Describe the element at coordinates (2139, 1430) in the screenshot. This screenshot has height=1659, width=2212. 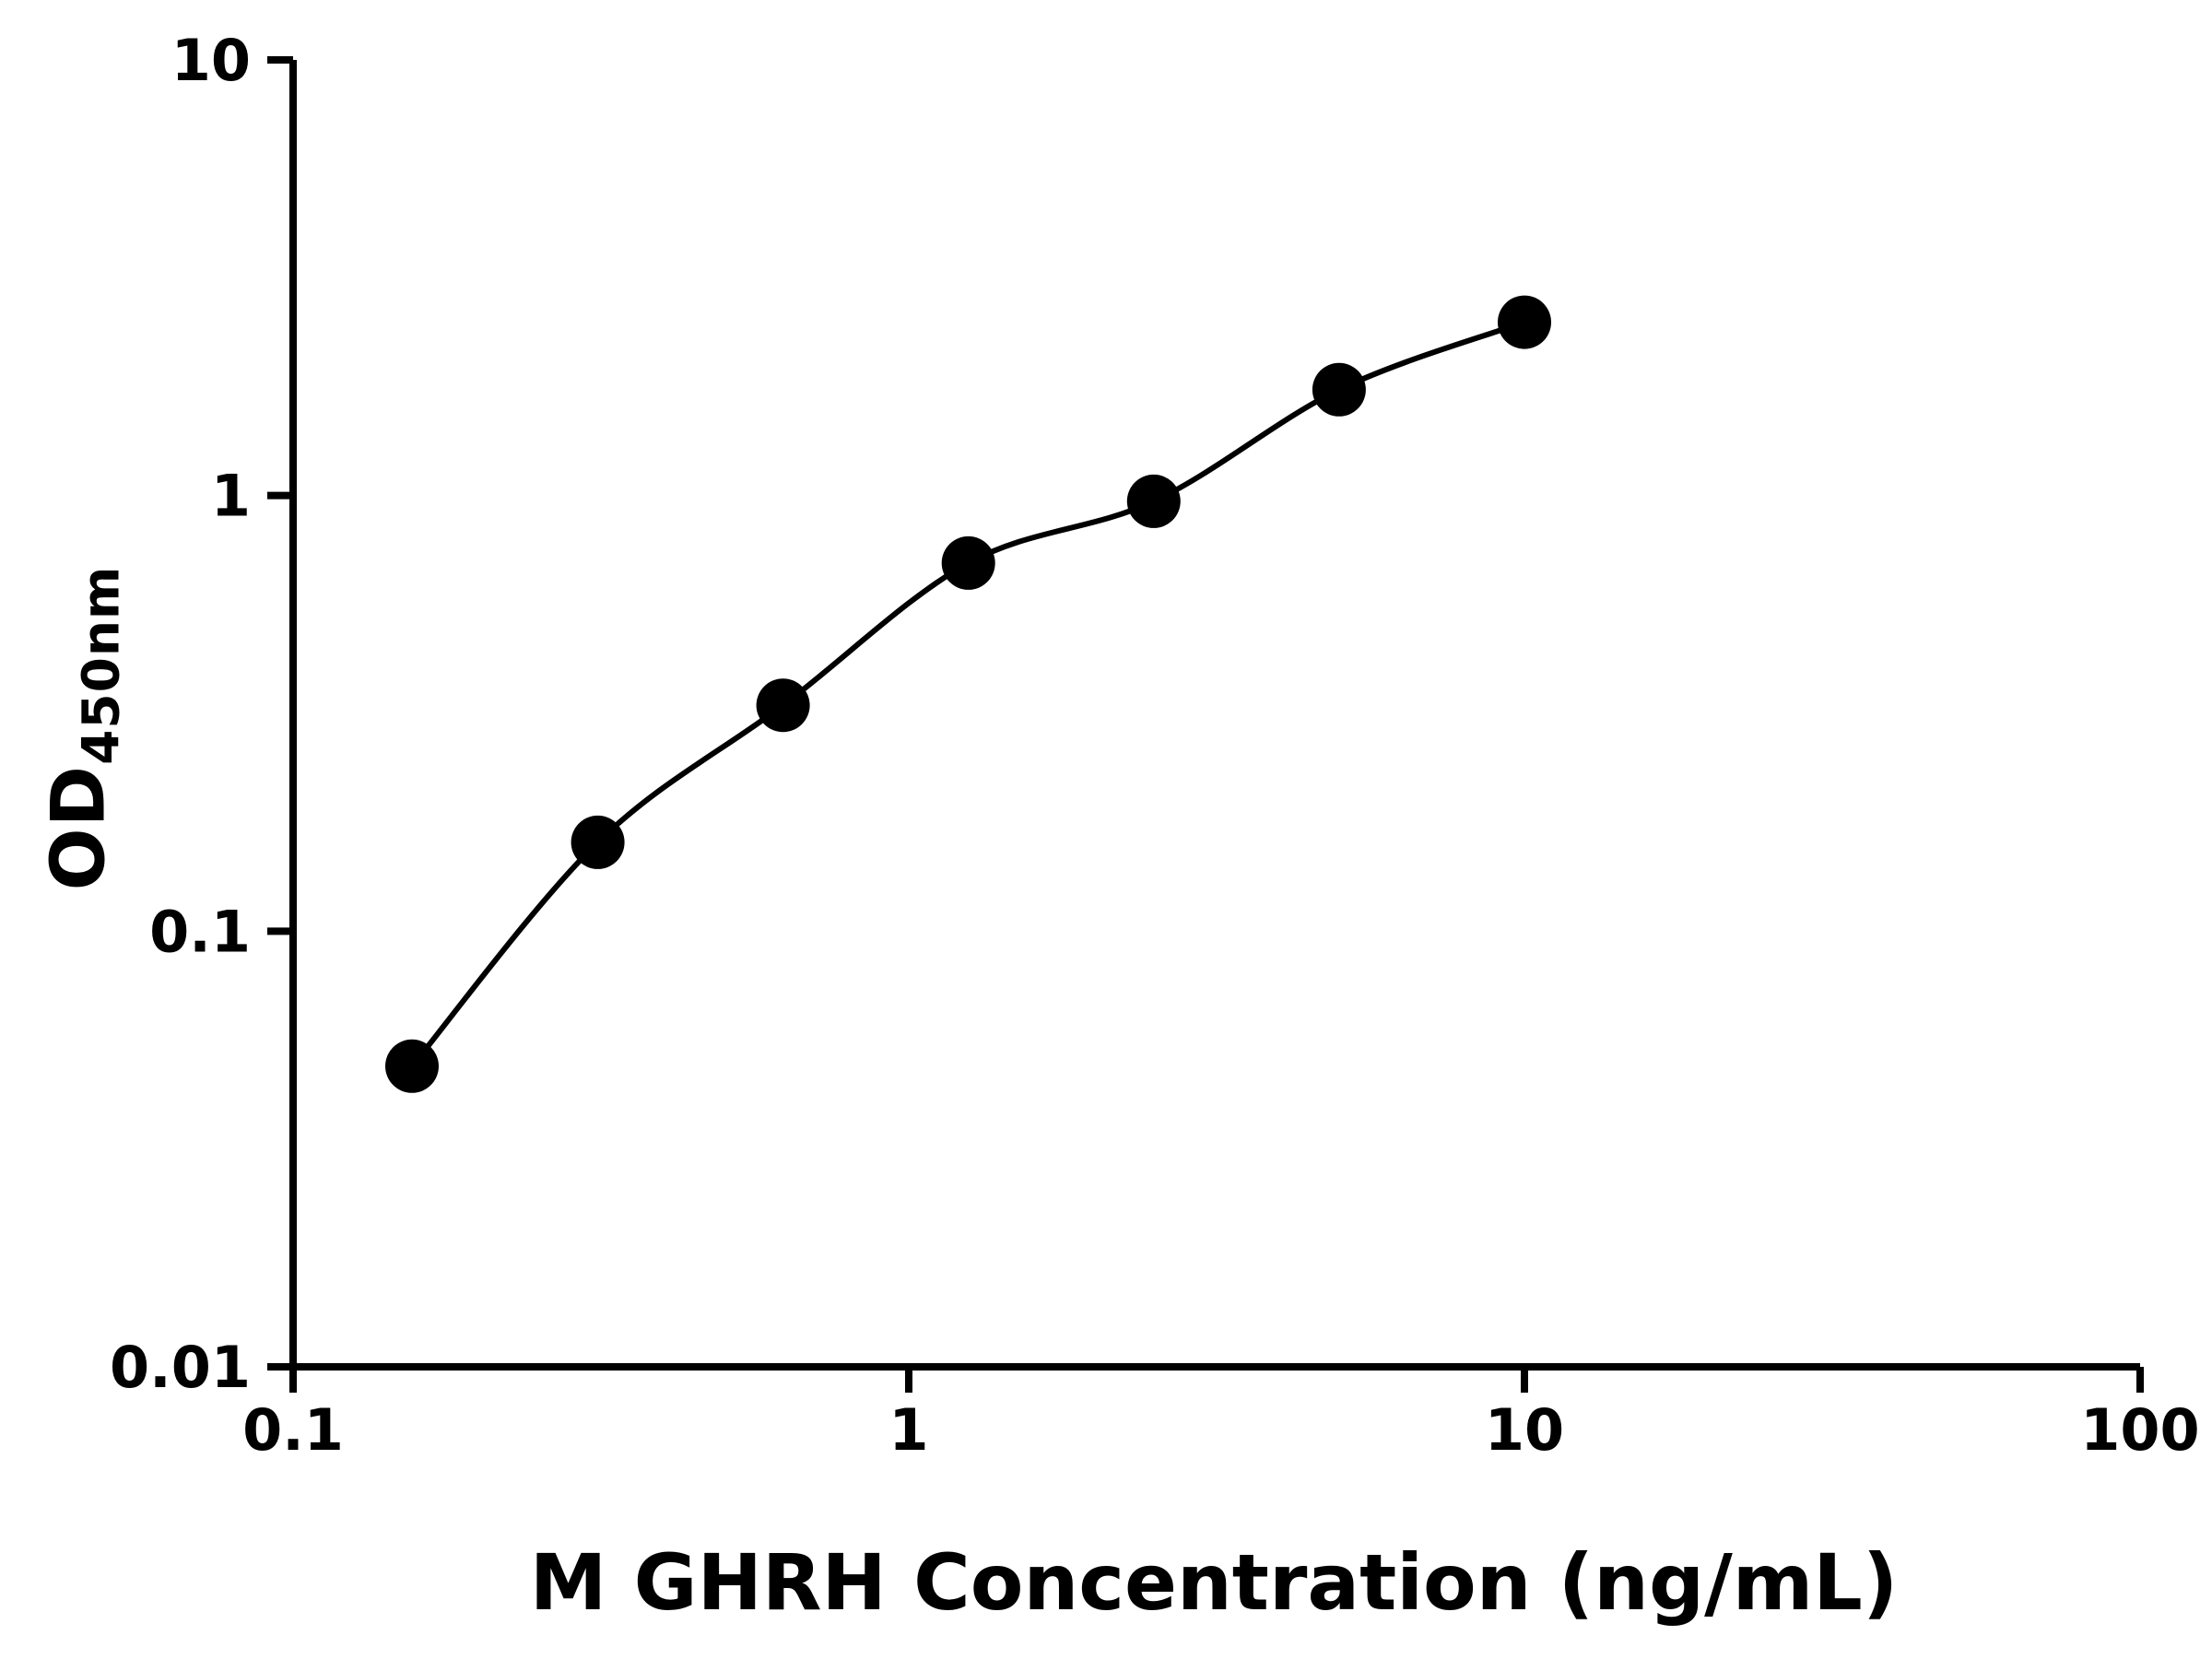
I see `x-tick-label: 100` at that location.